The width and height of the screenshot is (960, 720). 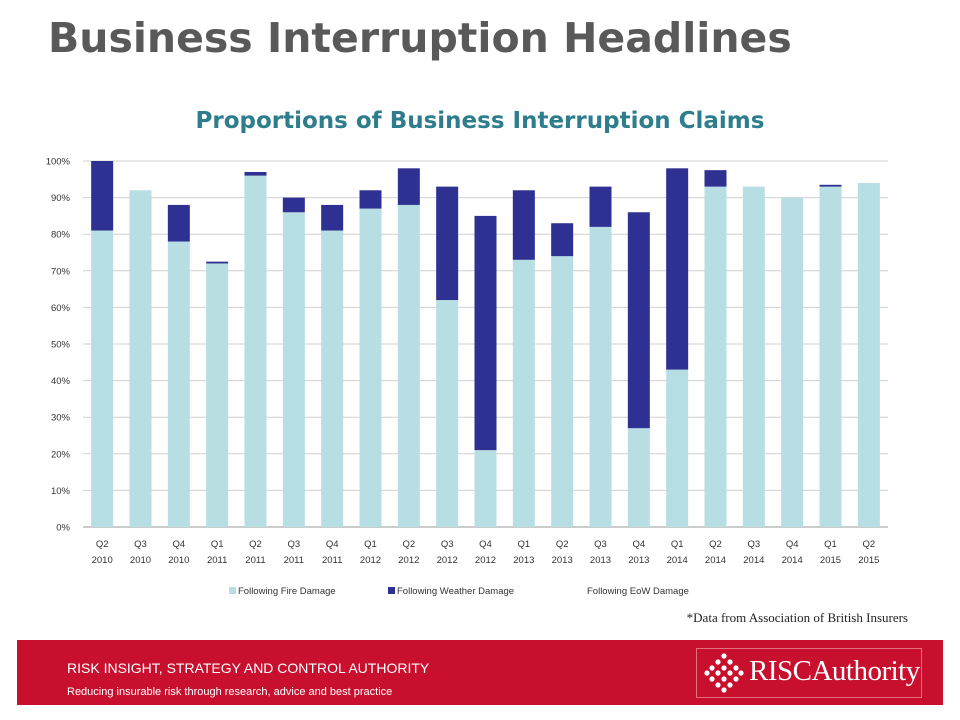 I want to click on page-title: Business Interruption Headlines, so click(x=420, y=38).